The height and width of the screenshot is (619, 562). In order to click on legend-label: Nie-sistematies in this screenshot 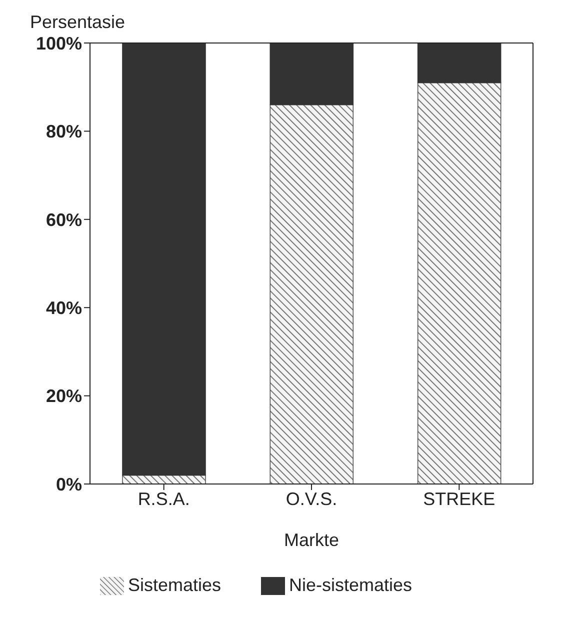, I will do `click(350, 584)`.